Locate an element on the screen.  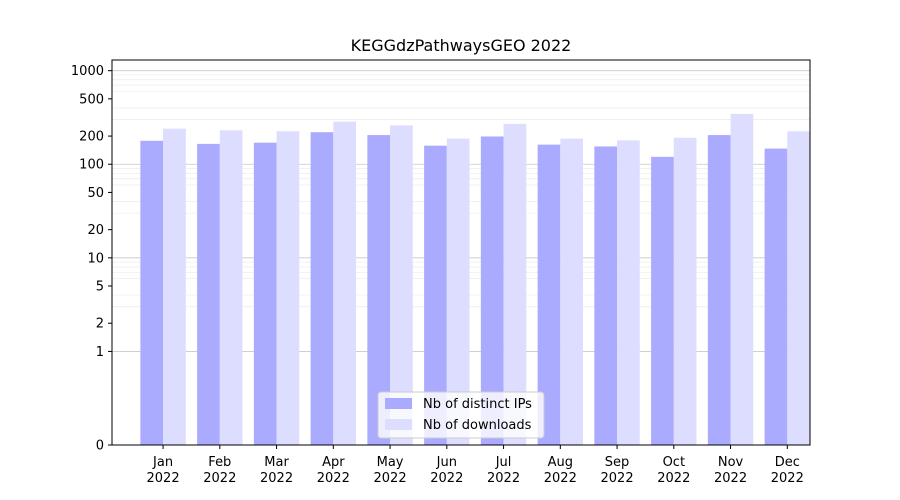
y-tick-label: 20 is located at coordinates (95, 230).